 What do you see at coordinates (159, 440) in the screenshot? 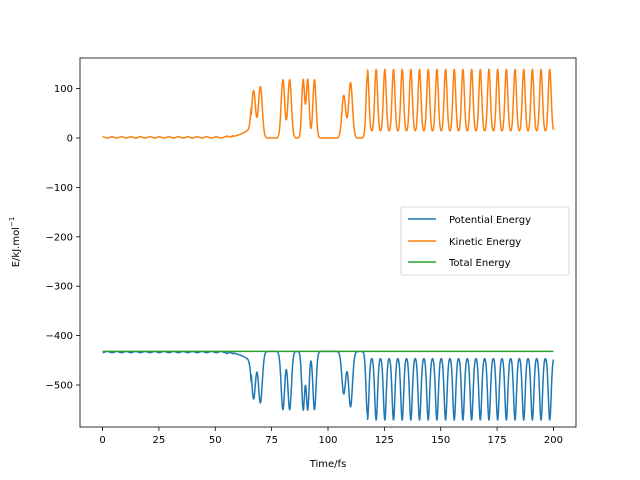
I see `x-tick-label: 25` at bounding box center [159, 440].